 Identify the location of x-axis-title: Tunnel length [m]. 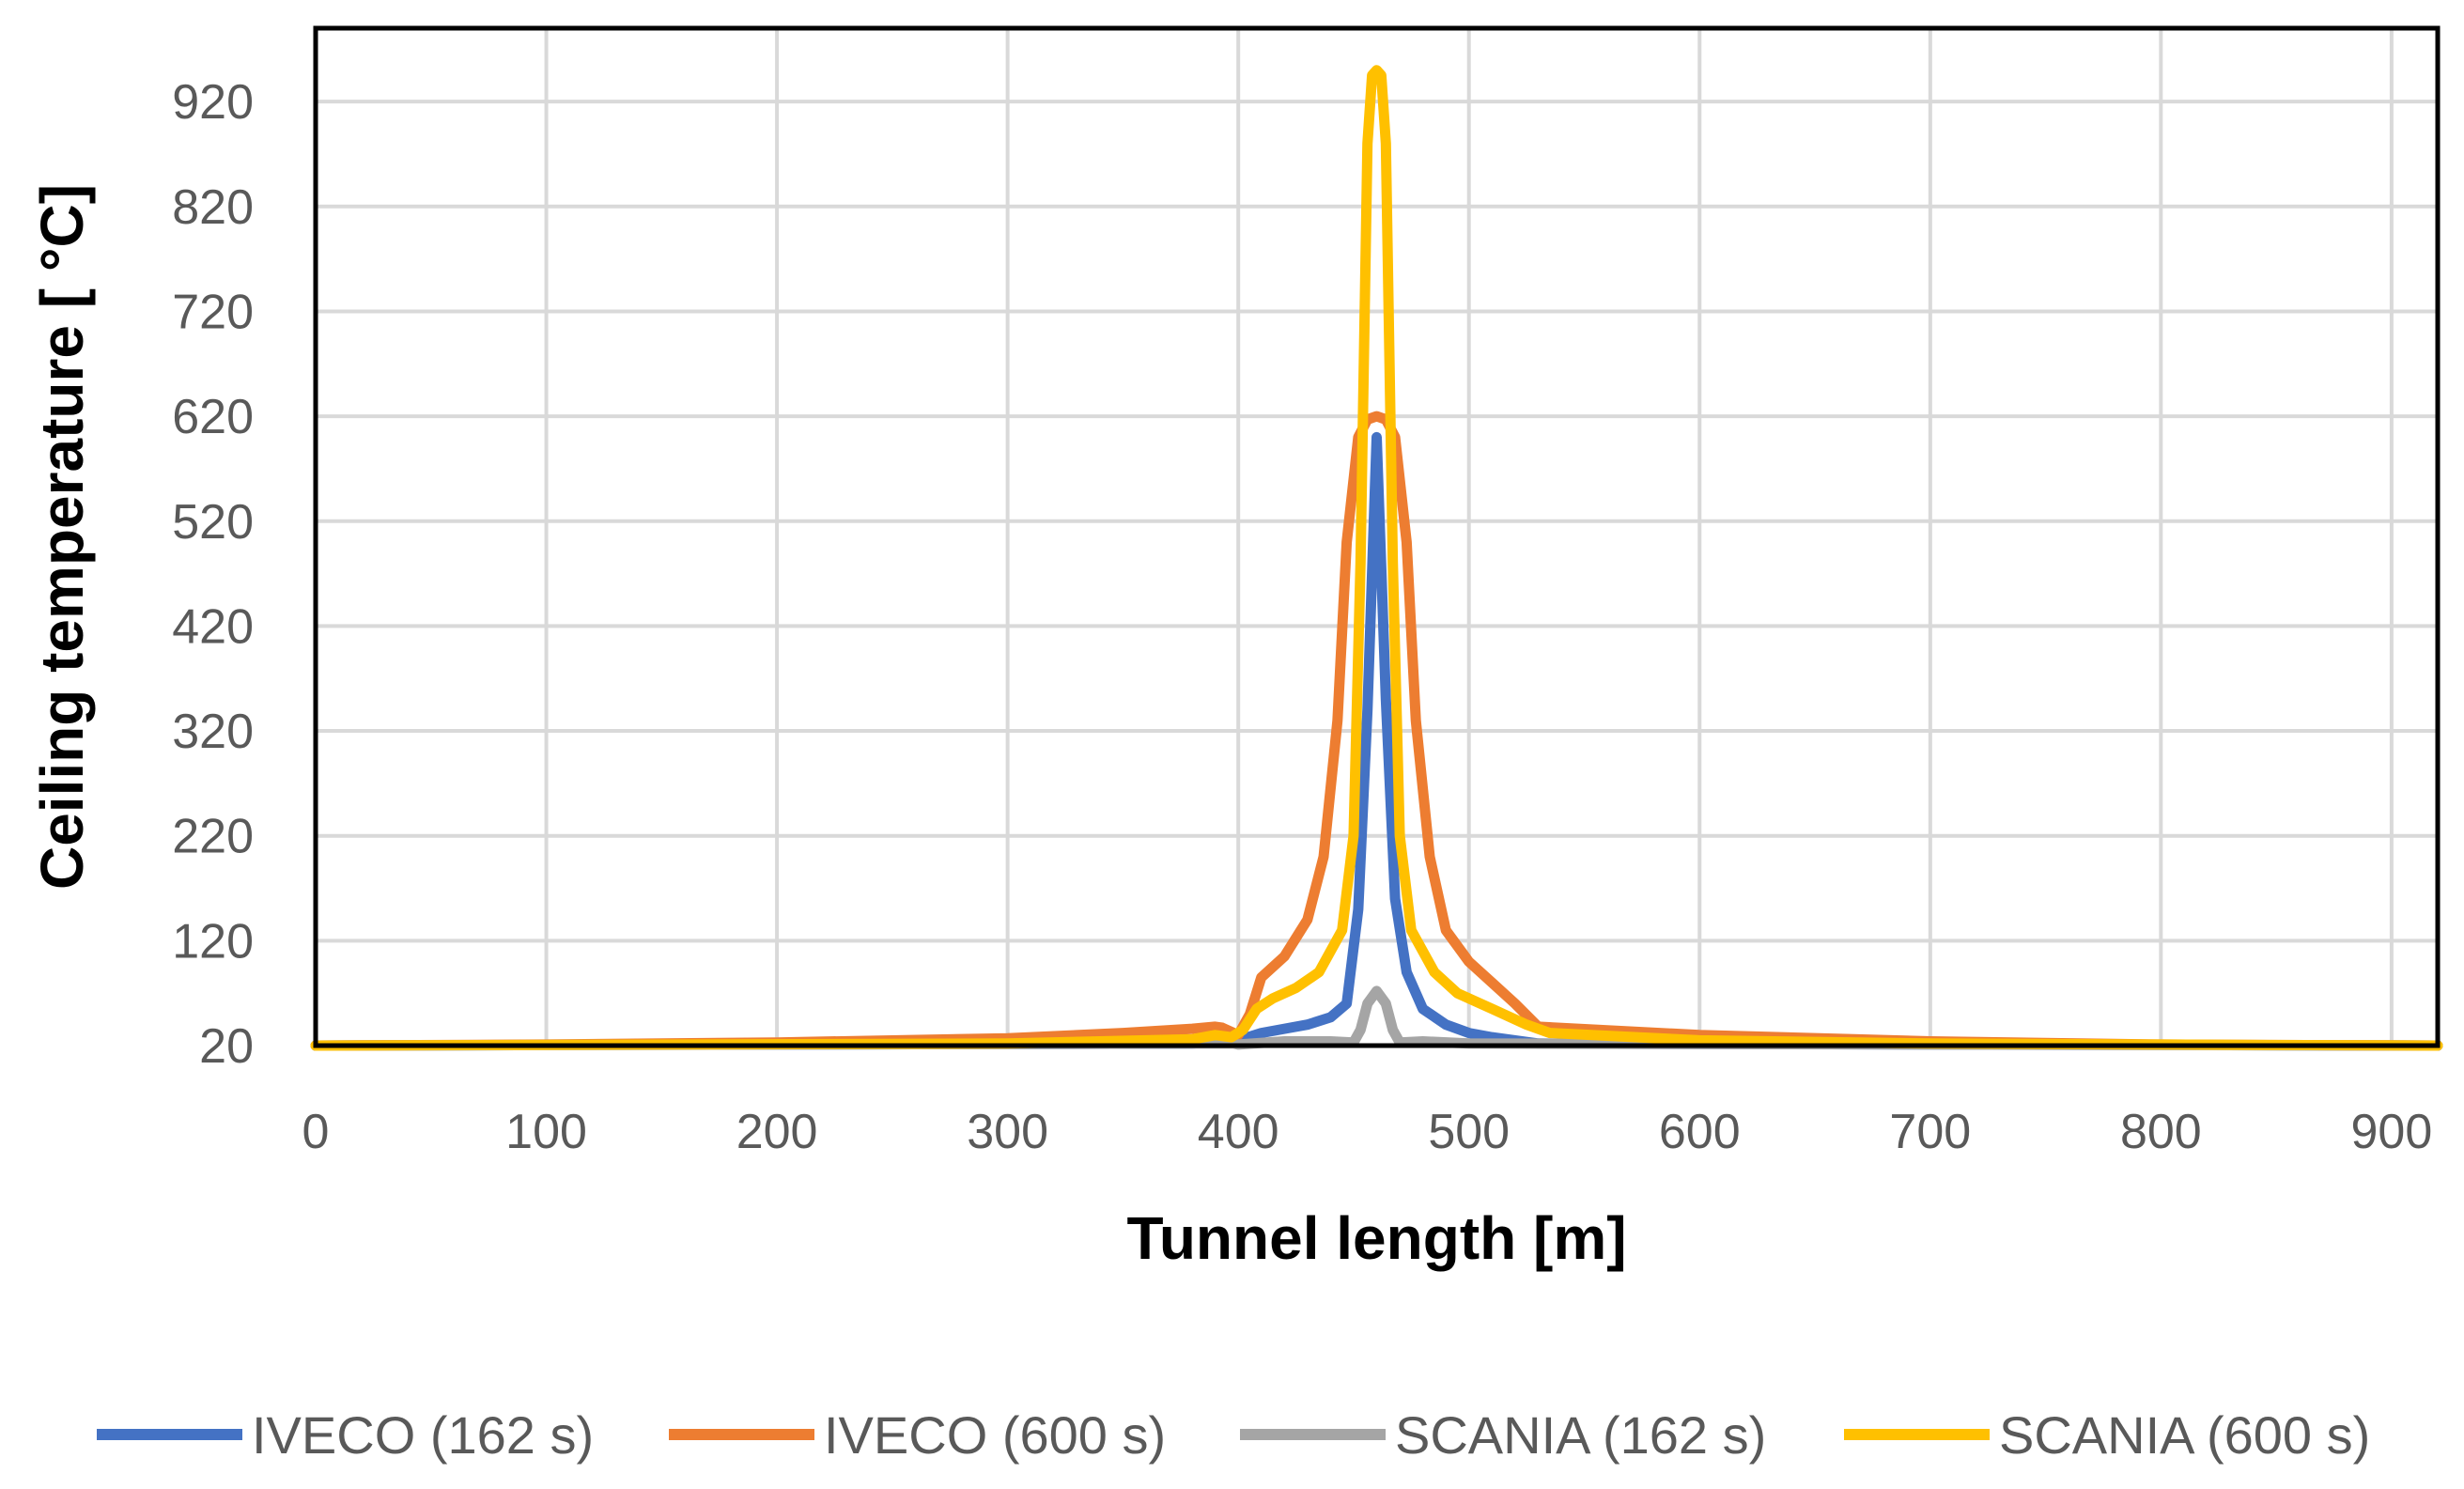
(1376, 1238).